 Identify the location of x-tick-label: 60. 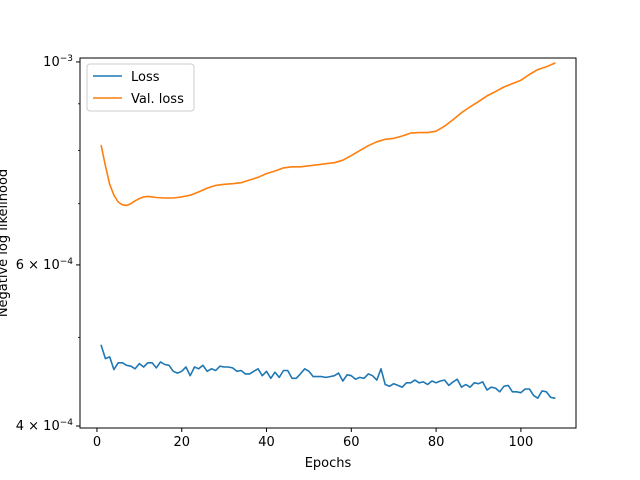
(351, 442).